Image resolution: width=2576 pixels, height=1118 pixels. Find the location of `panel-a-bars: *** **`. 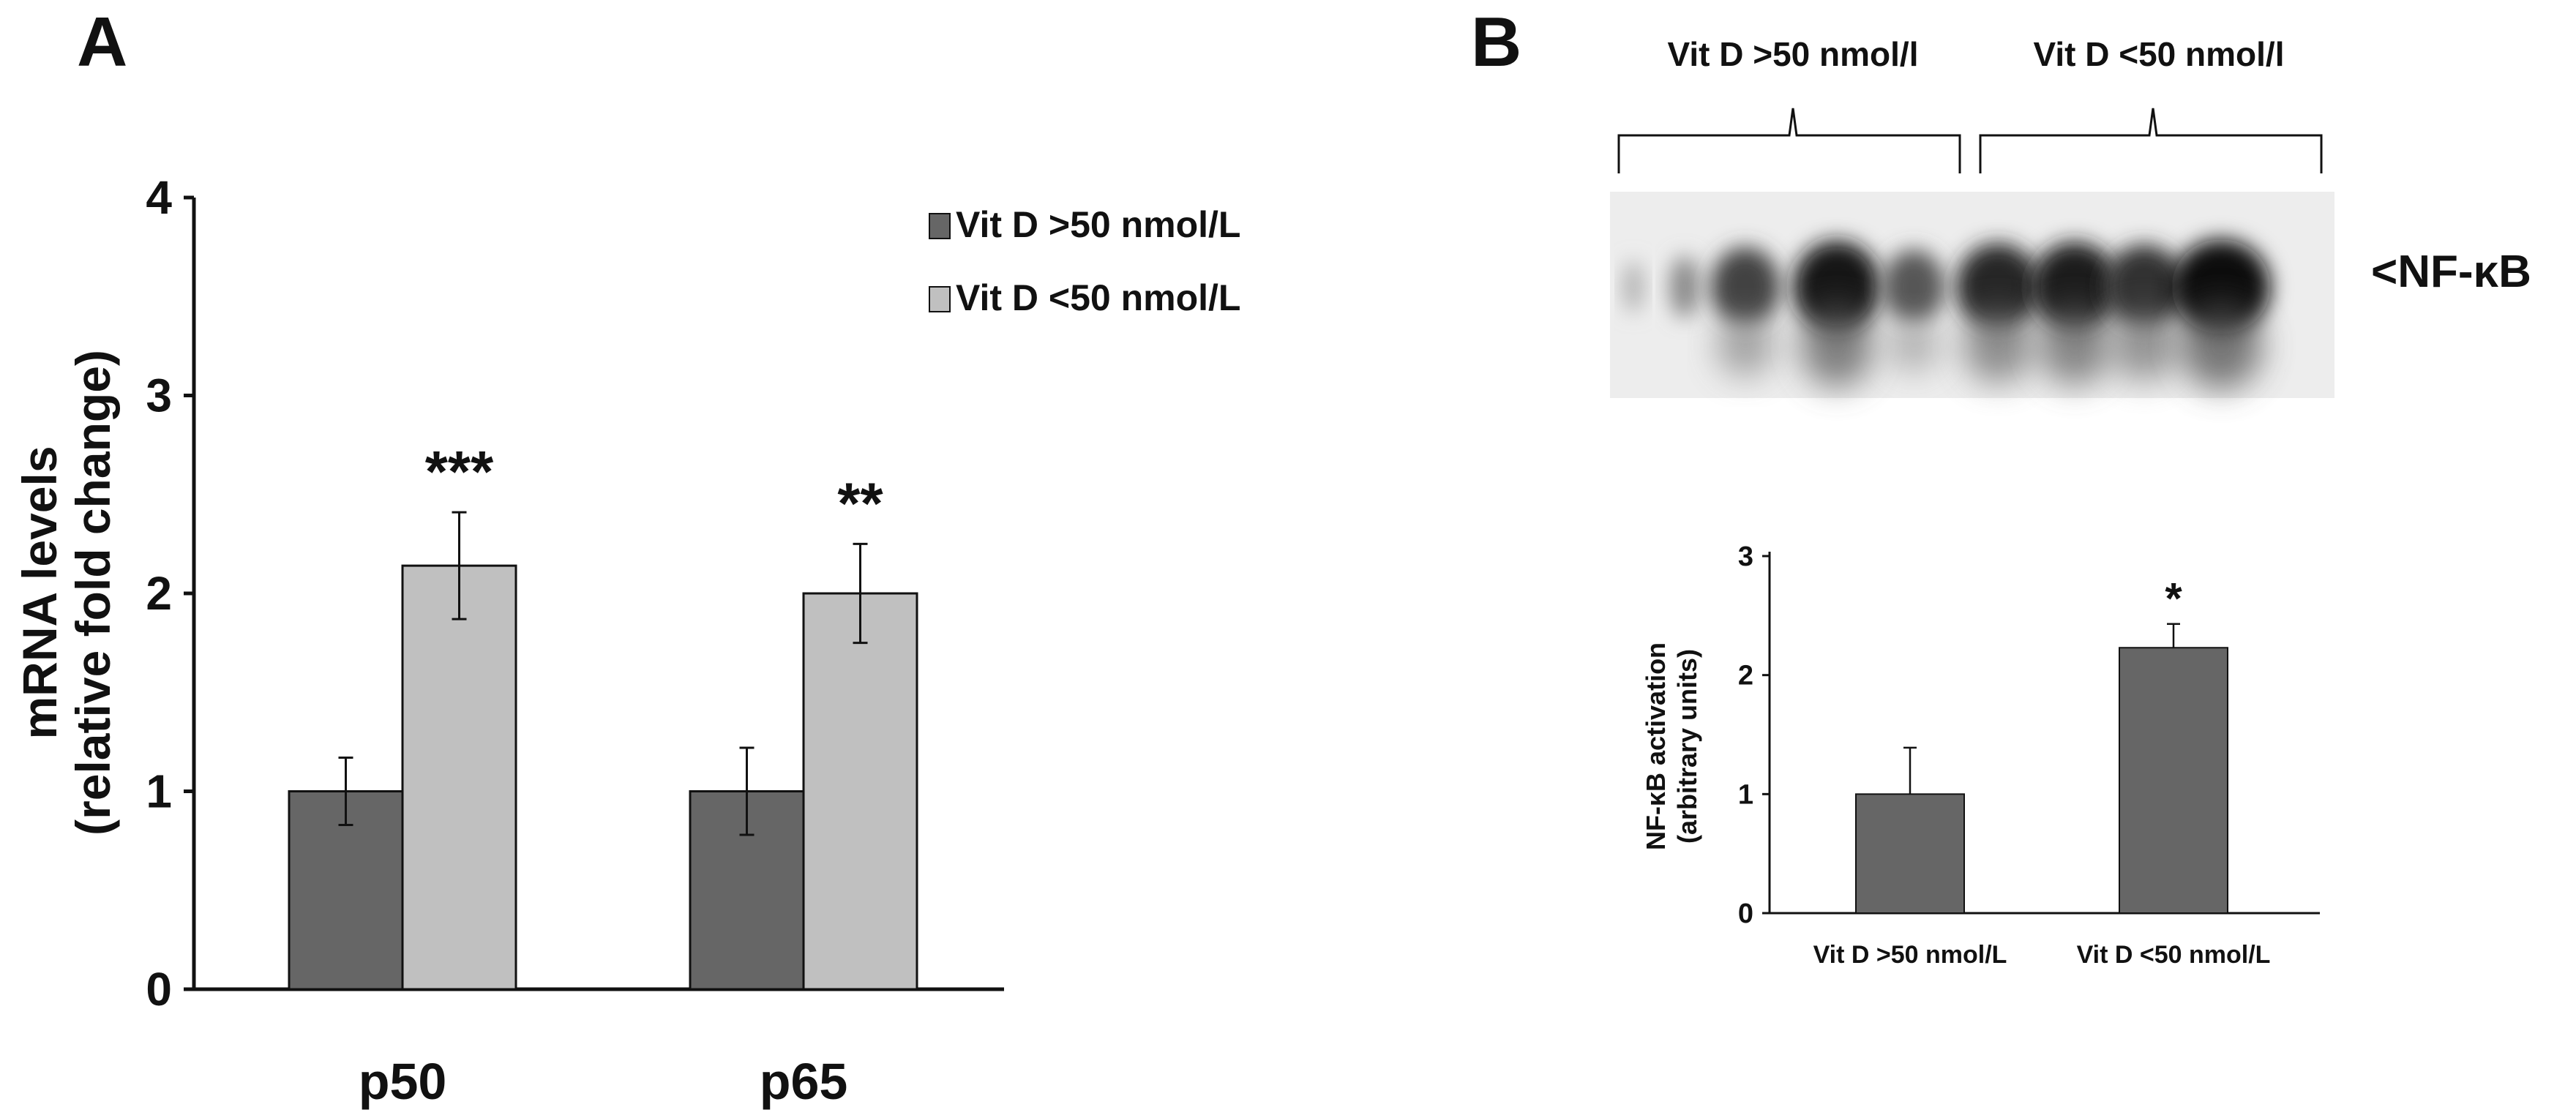

panel-a-bars: *** ** is located at coordinates (603, 715).